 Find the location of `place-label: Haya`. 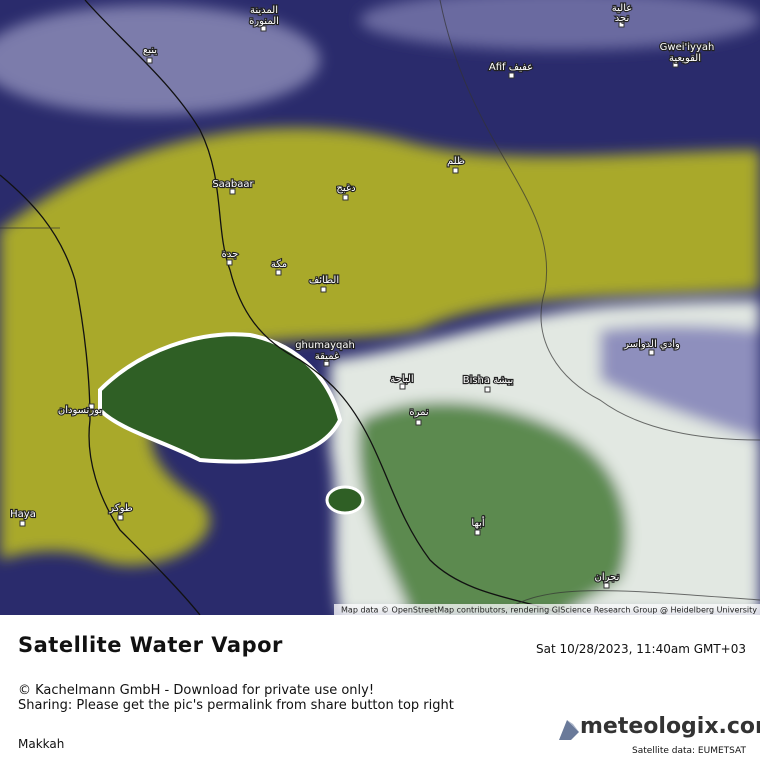

place-label: Haya is located at coordinates (23, 514).